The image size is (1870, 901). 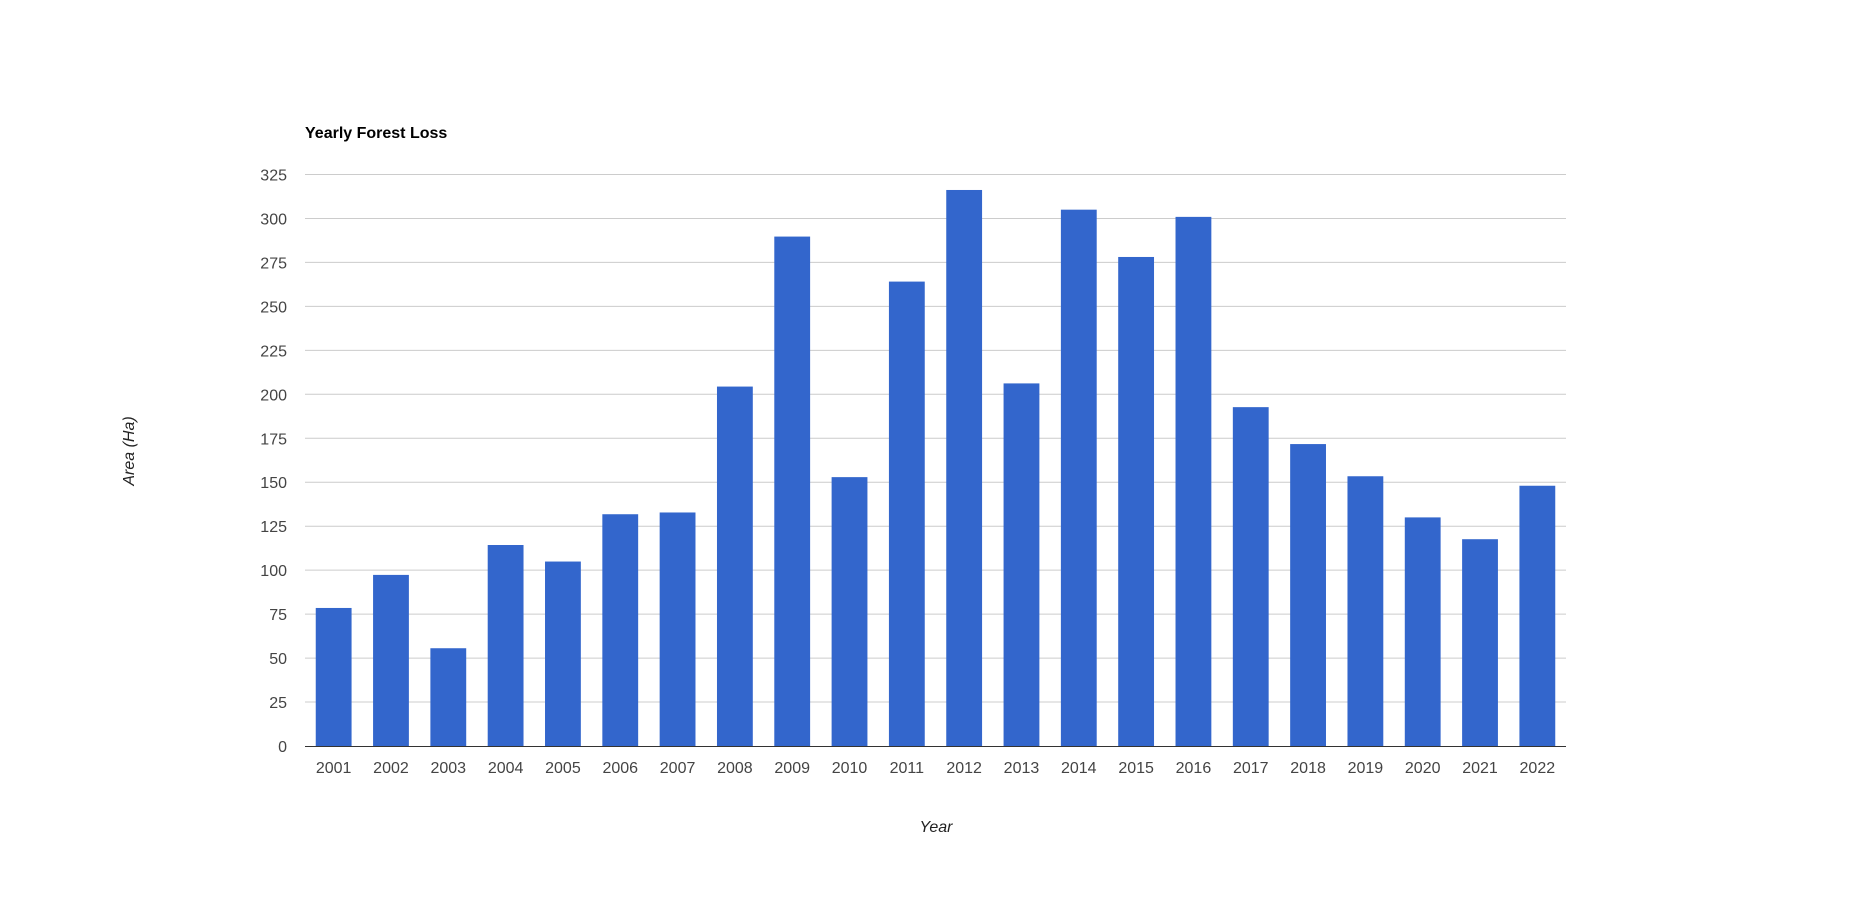 What do you see at coordinates (129, 451) in the screenshot?
I see `y-axis-title: Area (Ha)` at bounding box center [129, 451].